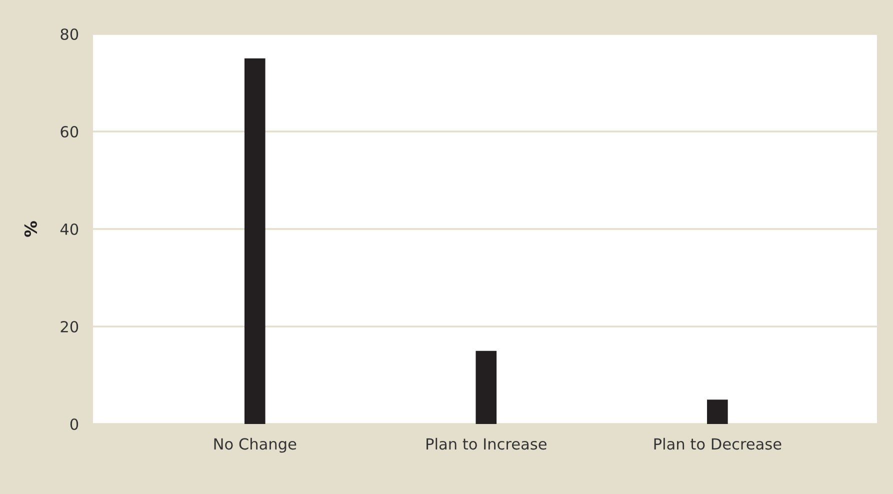 This screenshot has height=494, width=893. Describe the element at coordinates (69, 326) in the screenshot. I see `y-tick-label: 20` at that location.